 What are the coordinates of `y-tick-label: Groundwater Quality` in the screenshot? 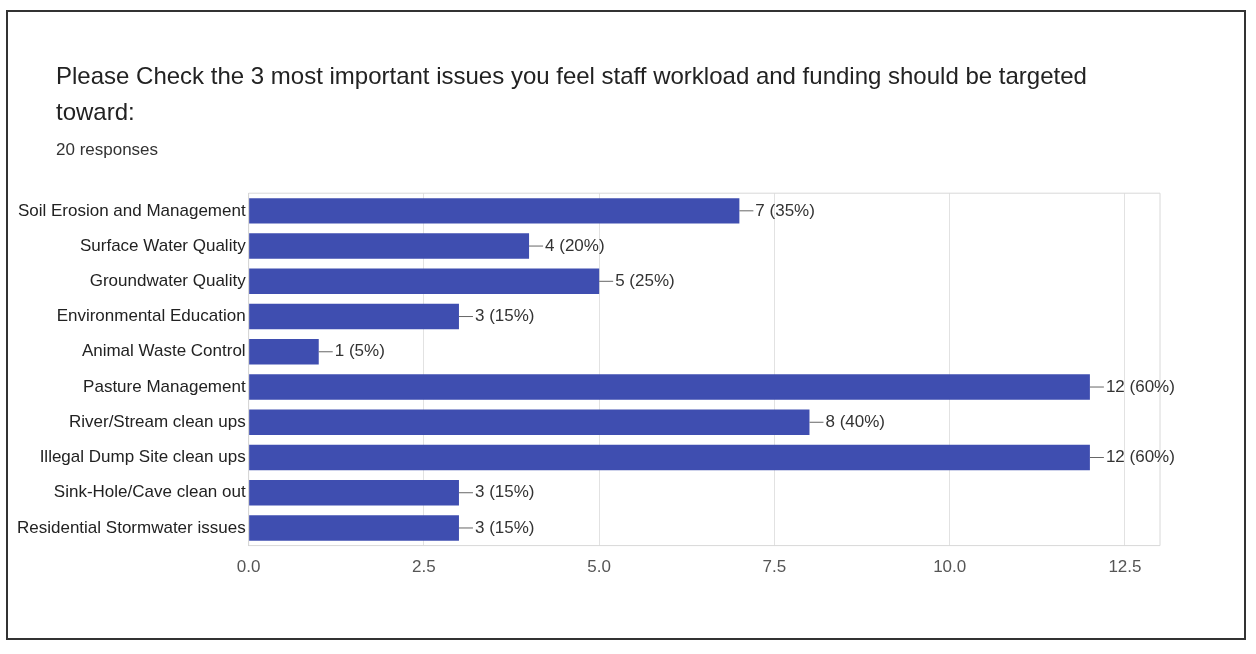 It's located at (168, 280).